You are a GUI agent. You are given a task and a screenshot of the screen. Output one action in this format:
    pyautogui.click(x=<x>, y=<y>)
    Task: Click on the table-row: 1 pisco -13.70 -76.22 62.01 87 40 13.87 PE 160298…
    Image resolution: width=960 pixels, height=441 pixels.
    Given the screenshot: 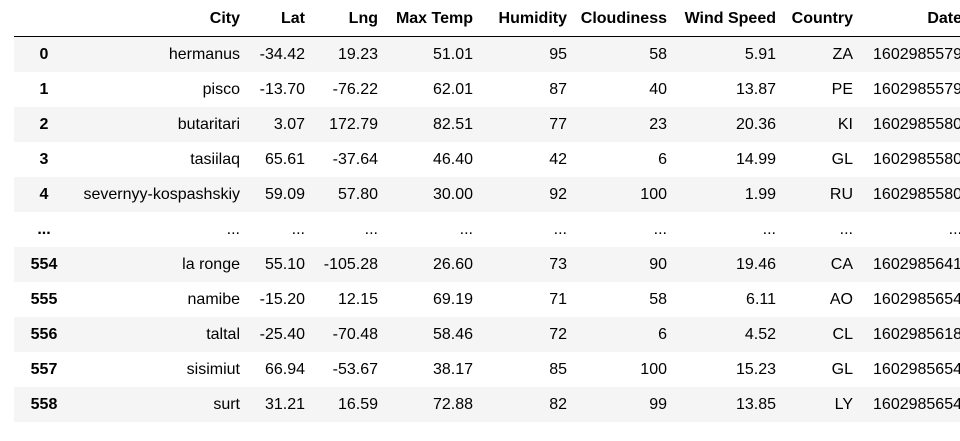 What is the action you would take?
    pyautogui.click(x=487, y=89)
    